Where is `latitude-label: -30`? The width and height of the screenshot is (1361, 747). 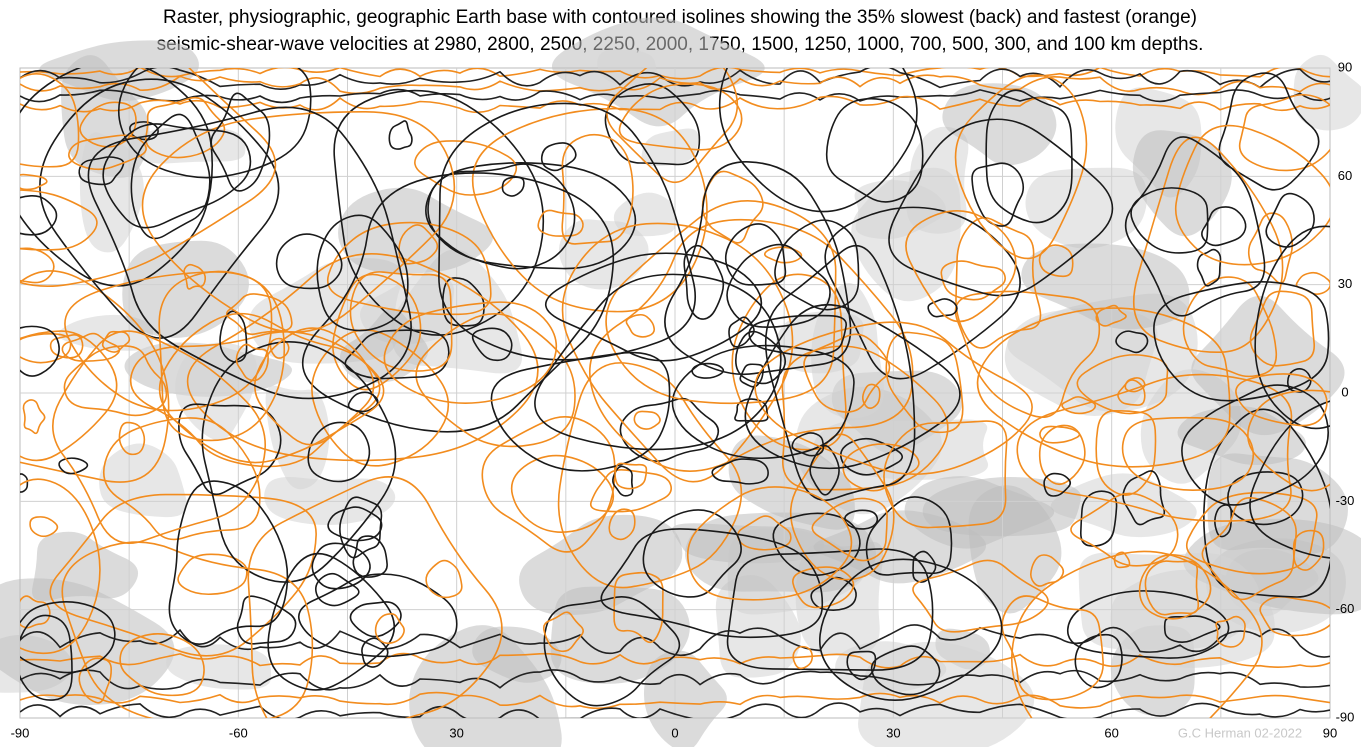 latitude-label: -30 is located at coordinates (1345, 500).